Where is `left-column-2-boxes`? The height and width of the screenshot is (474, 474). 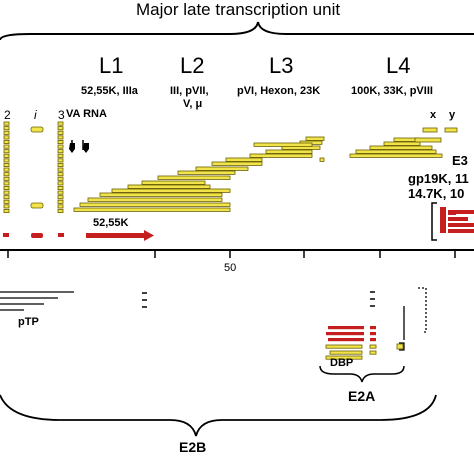
left-column-2-boxes is located at coordinates (6, 167).